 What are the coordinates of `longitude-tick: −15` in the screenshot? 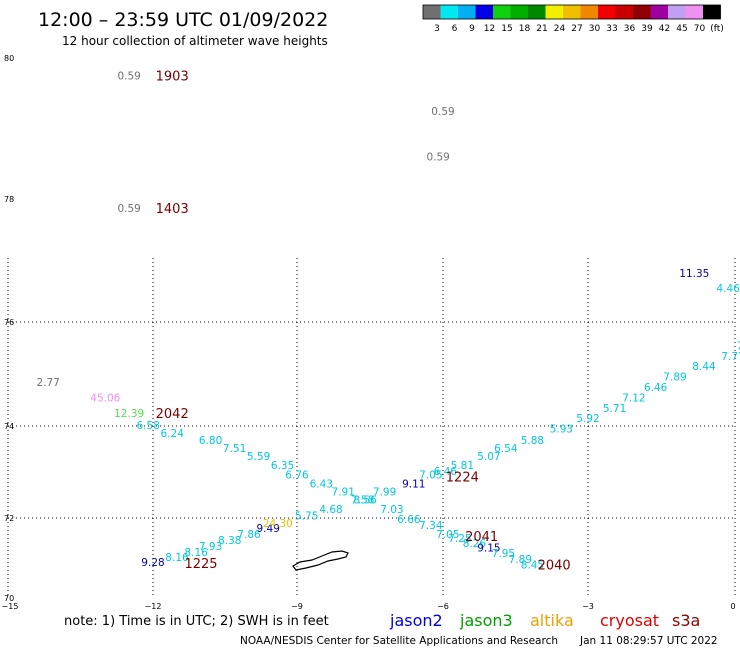 It's located at (10, 606).